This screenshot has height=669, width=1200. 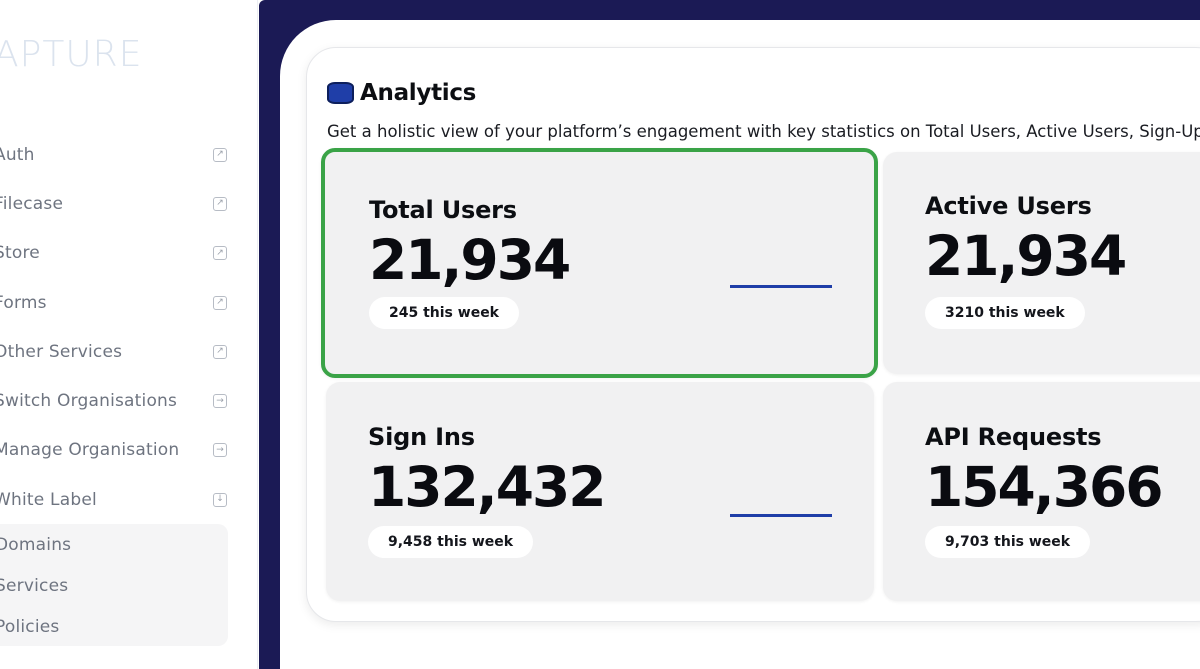 I want to click on white-label-submenu: Domains Services Policies, so click(x=114, y=585).